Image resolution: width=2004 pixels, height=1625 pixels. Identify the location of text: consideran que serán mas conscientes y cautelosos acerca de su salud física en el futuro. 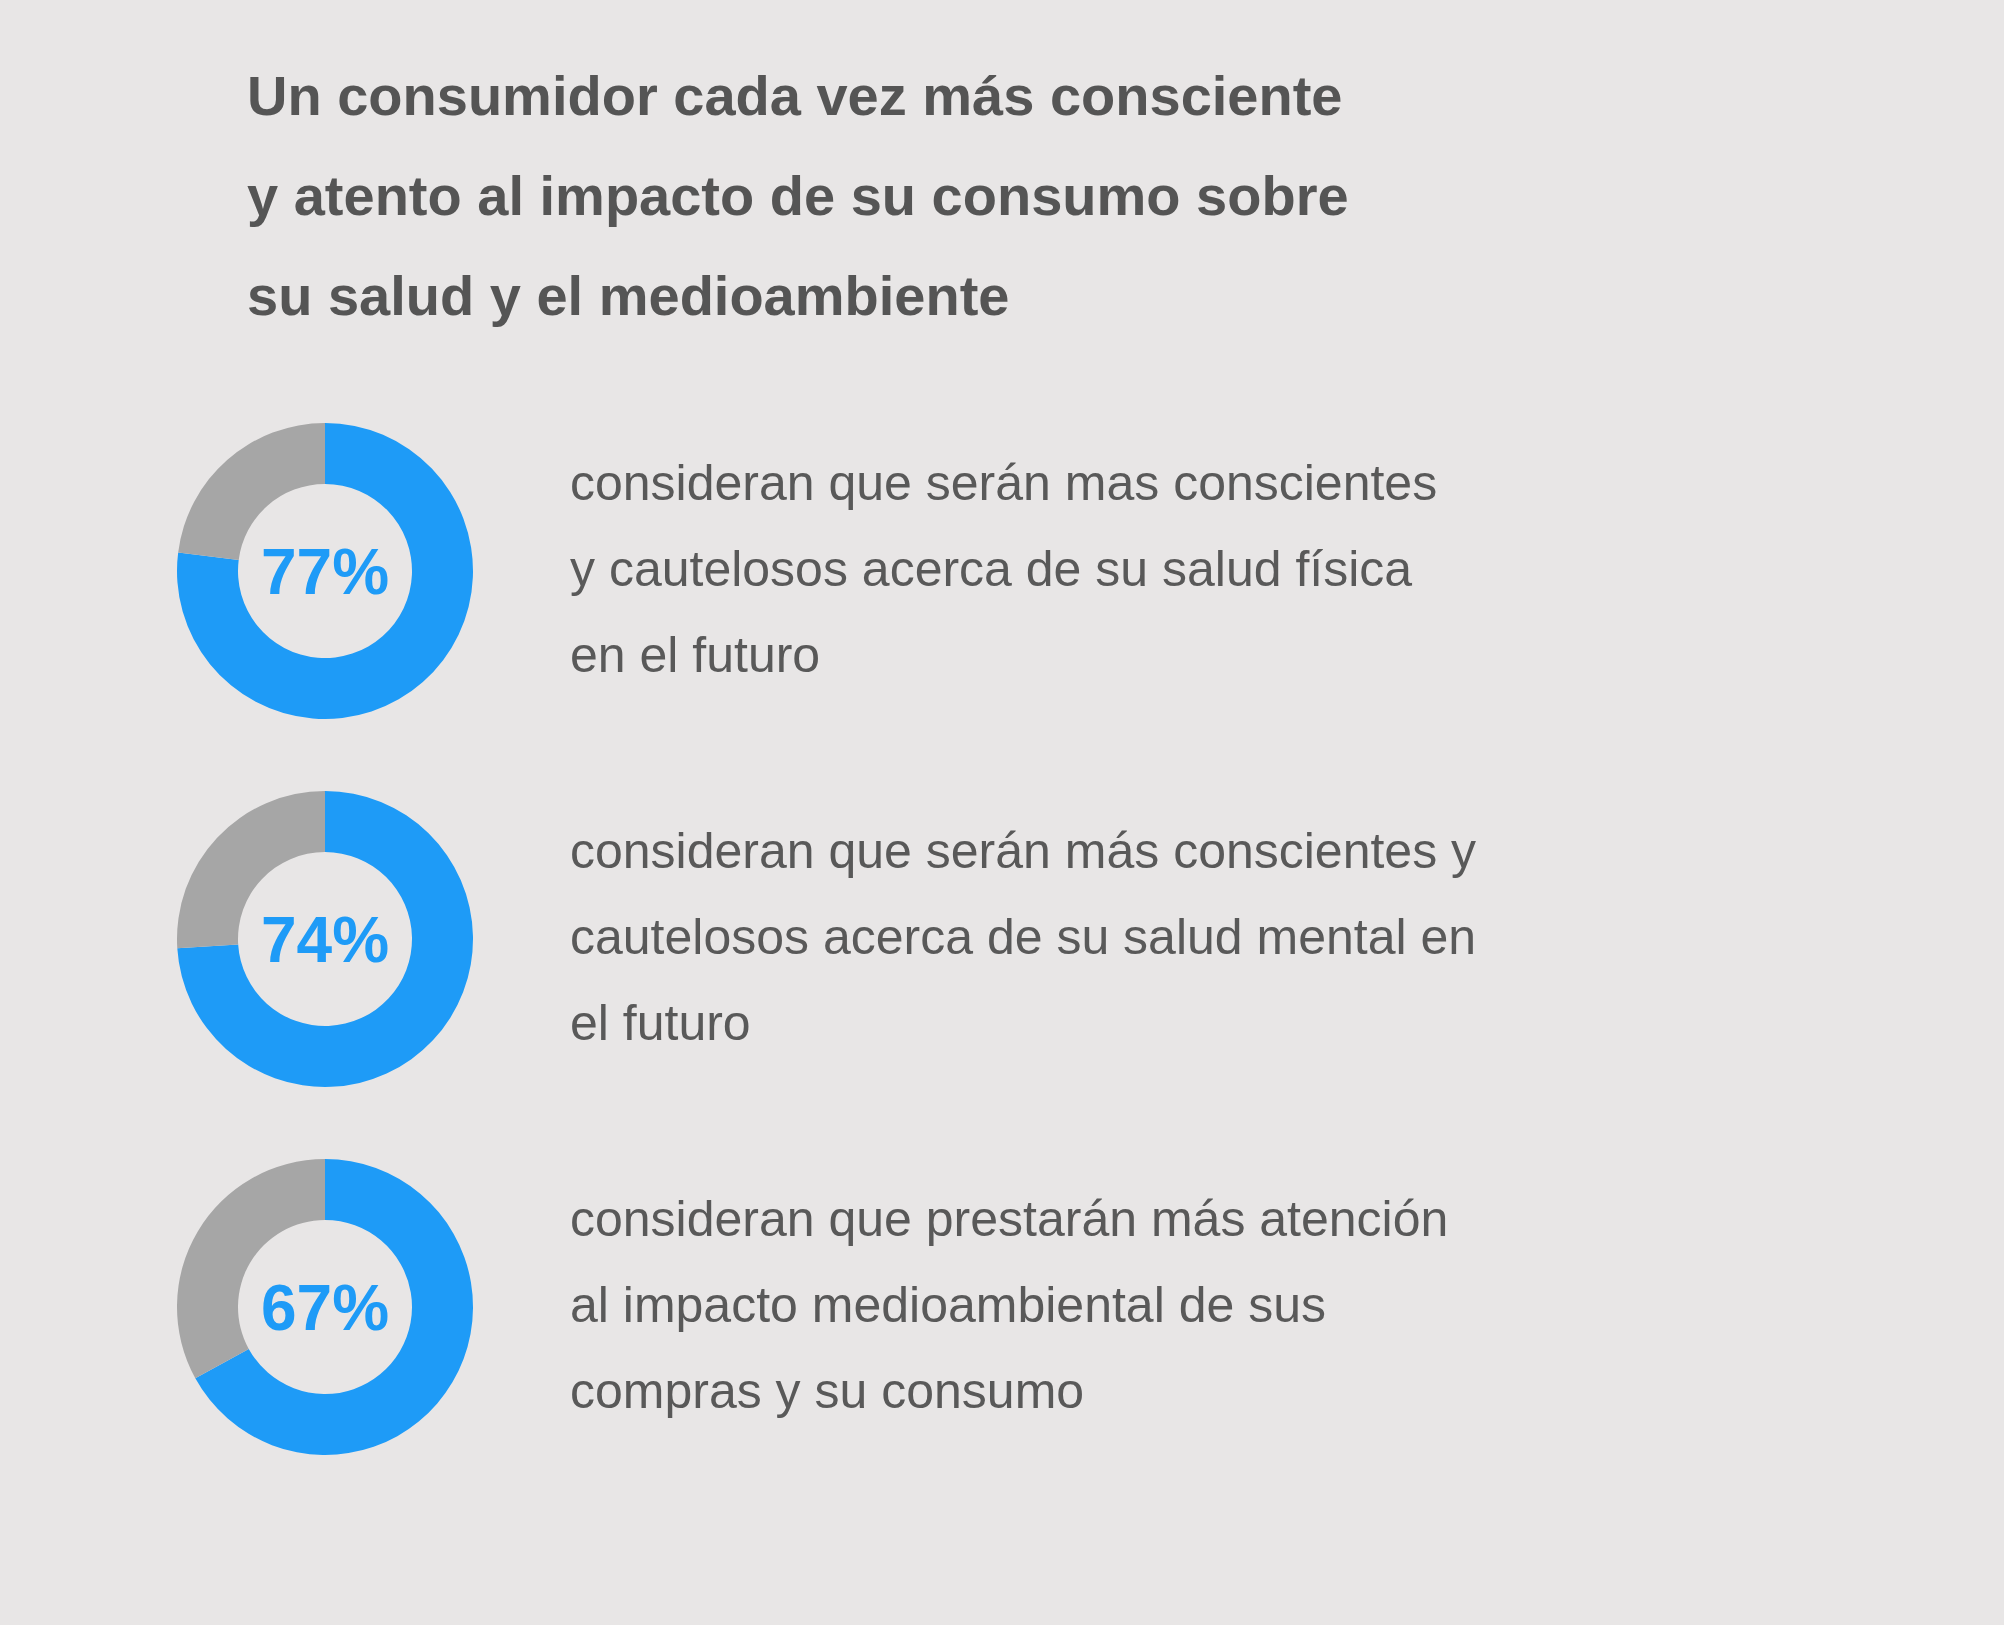
(1004, 569).